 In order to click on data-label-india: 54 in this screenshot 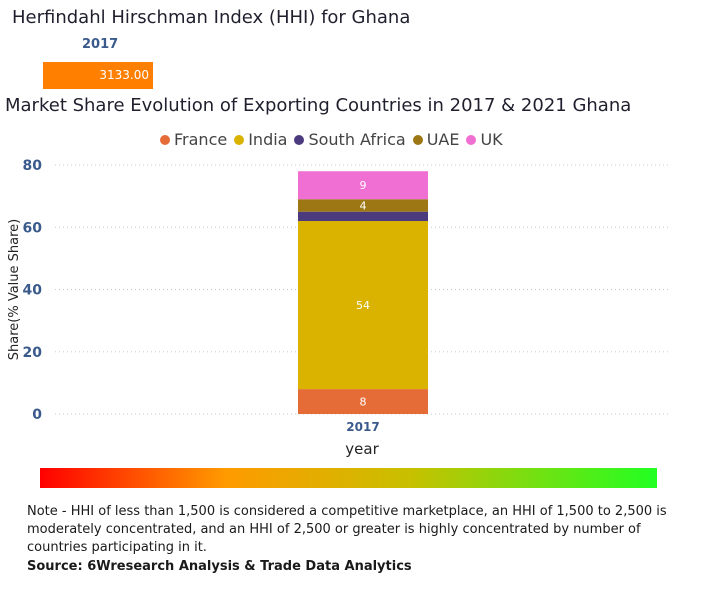, I will do `click(363, 305)`.